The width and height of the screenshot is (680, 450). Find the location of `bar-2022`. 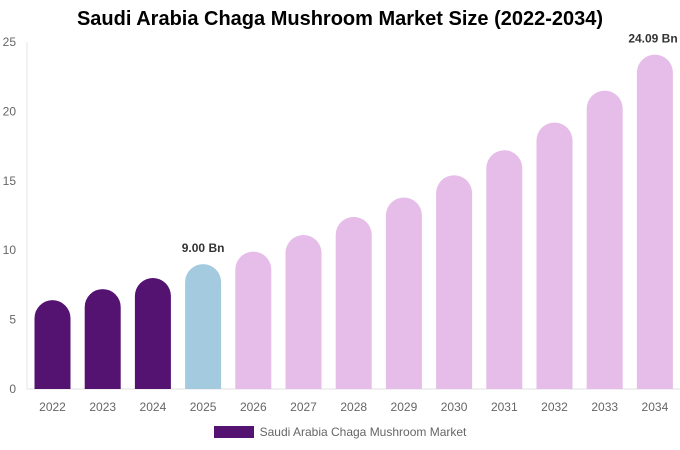

bar-2022 is located at coordinates (52, 344).